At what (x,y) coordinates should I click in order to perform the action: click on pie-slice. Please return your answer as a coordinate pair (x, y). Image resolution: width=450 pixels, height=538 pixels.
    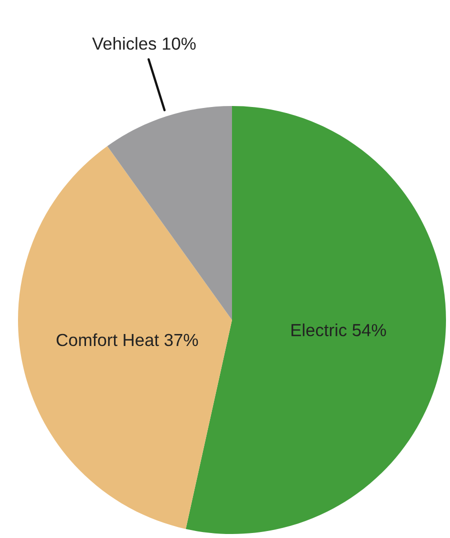
    Looking at the image, I should click on (169, 213).